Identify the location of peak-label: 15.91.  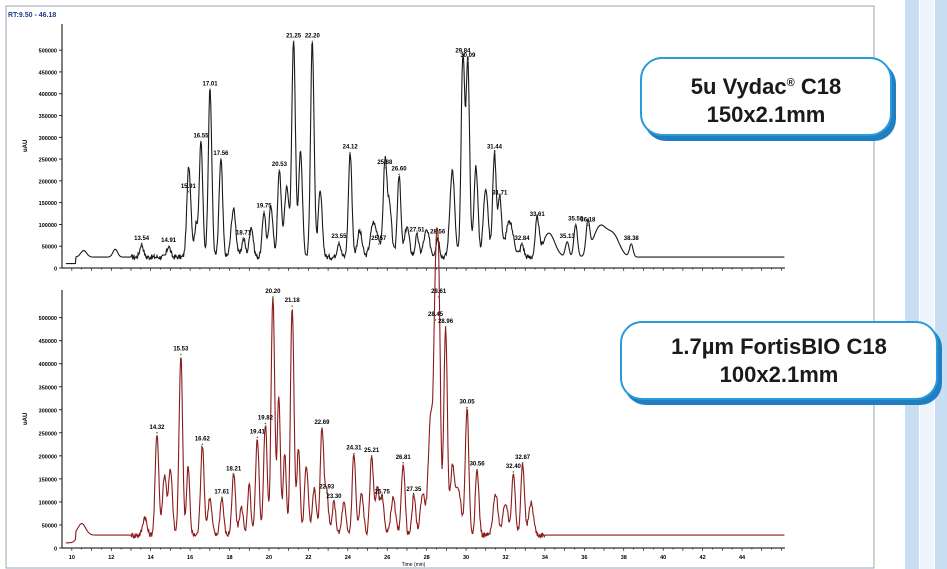
(189, 187).